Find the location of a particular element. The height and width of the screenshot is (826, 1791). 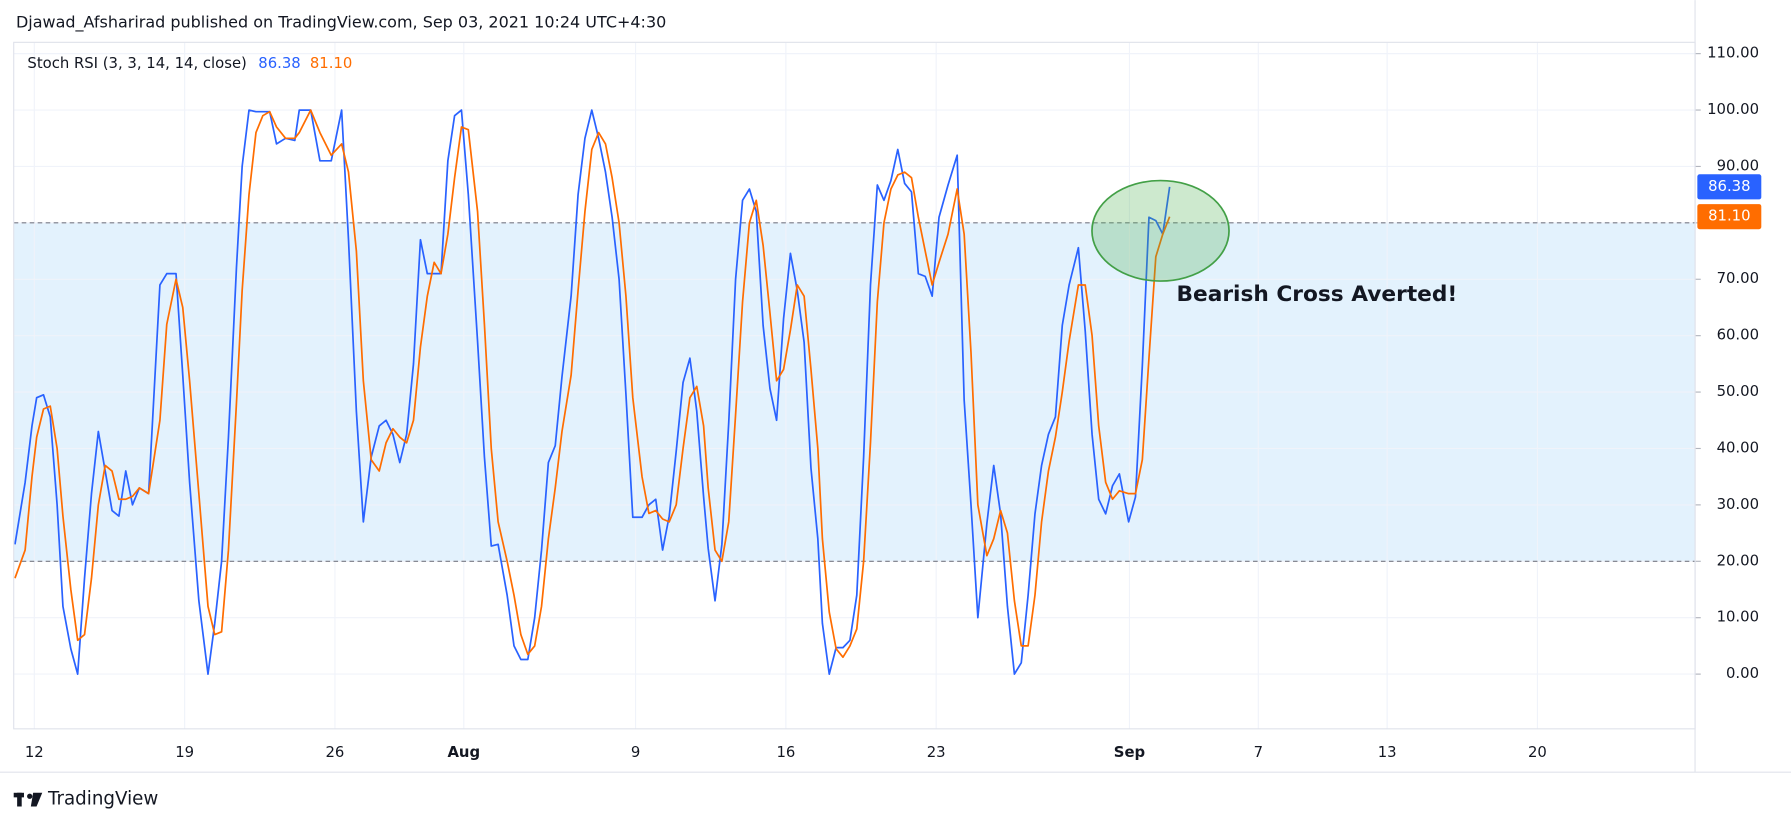

x-tick-label: 26 is located at coordinates (335, 752).